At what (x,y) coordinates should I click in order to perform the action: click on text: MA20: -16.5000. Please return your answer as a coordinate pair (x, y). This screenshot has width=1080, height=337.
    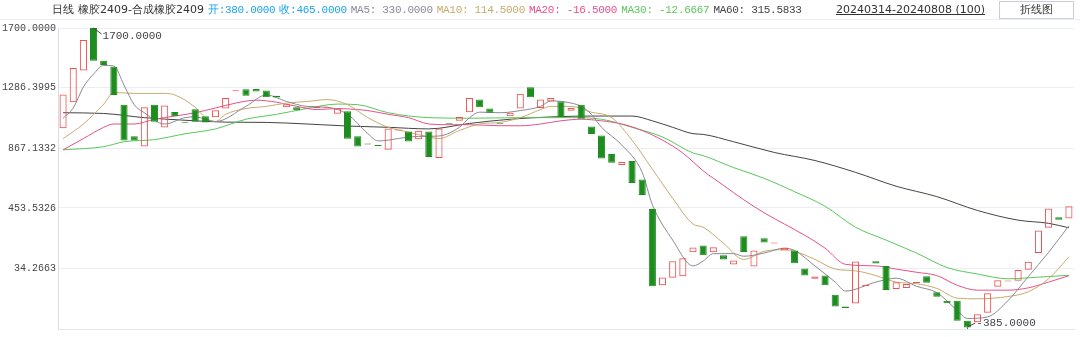
    Looking at the image, I should click on (573, 10).